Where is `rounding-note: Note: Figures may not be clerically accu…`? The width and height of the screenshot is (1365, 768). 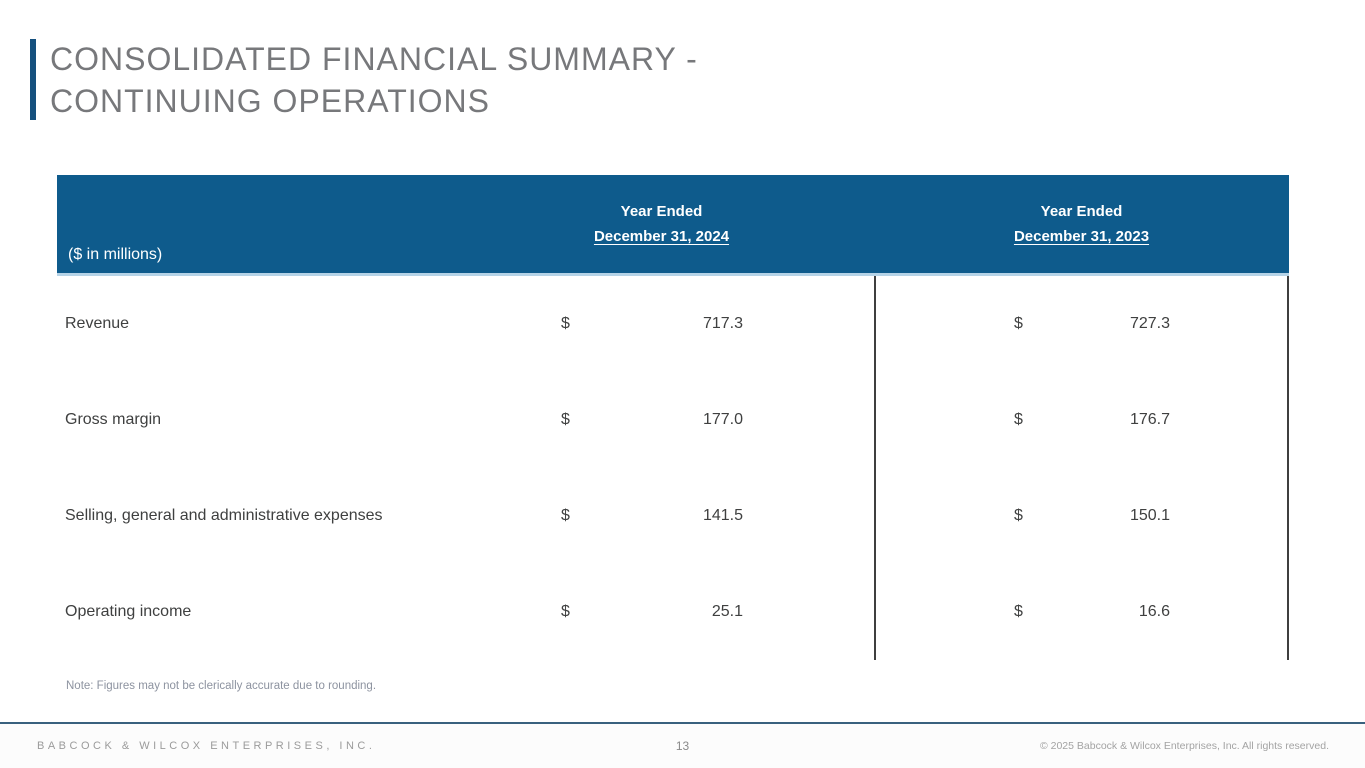 rounding-note: Note: Figures may not be clerically accu… is located at coordinates (221, 686).